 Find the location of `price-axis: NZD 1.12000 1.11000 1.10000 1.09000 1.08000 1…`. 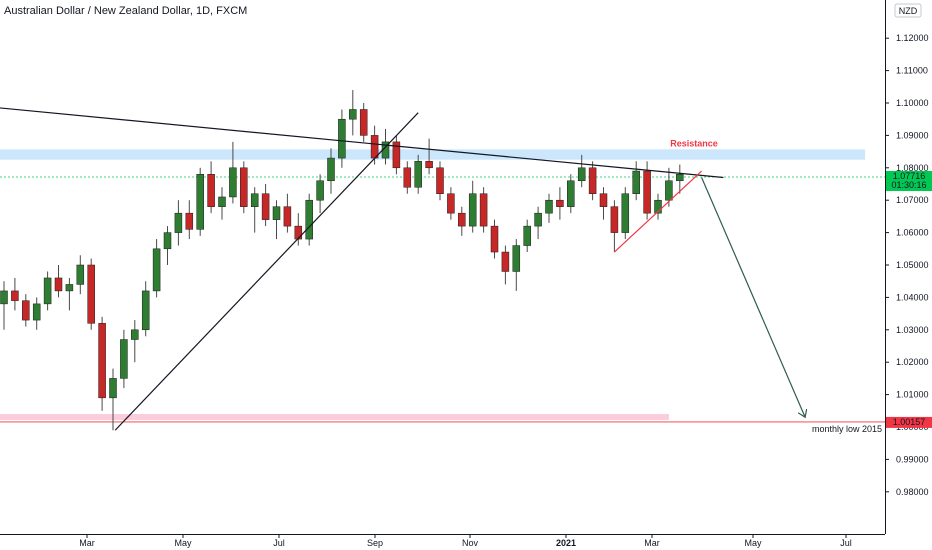

price-axis: NZD 1.12000 1.11000 1.10000 1.09000 1.08000 1… is located at coordinates (908, 267).